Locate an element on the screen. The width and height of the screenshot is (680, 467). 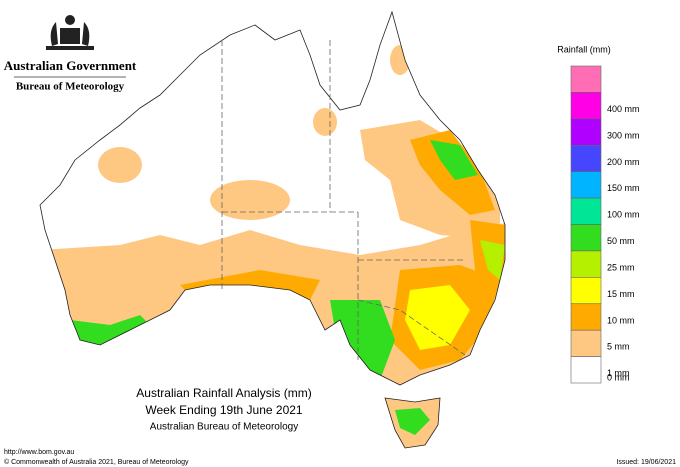
caption-line: Australian Bureau of Meteorology is located at coordinates (224, 427).